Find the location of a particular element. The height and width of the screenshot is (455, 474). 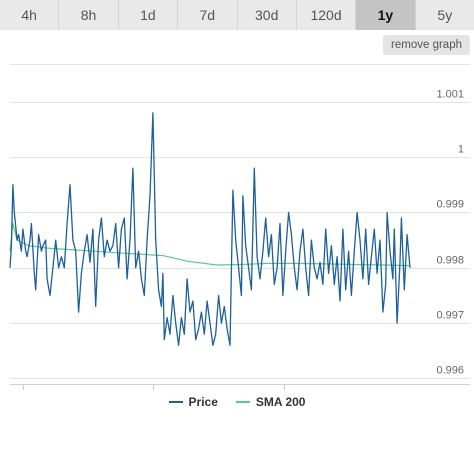

range-button-1d: 1d is located at coordinates (148, 15).